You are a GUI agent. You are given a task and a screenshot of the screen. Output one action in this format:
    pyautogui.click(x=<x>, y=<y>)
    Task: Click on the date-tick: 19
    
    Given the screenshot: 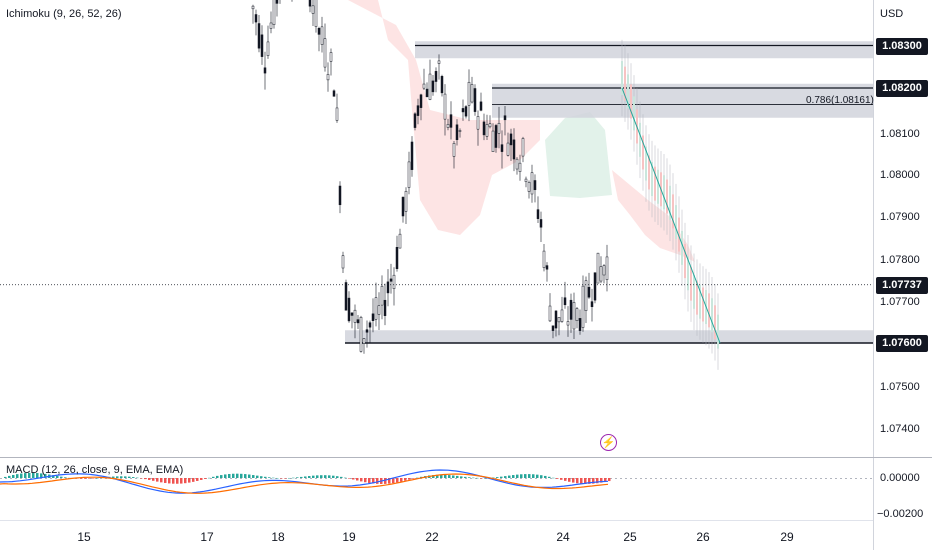 What is the action you would take?
    pyautogui.click(x=349, y=537)
    